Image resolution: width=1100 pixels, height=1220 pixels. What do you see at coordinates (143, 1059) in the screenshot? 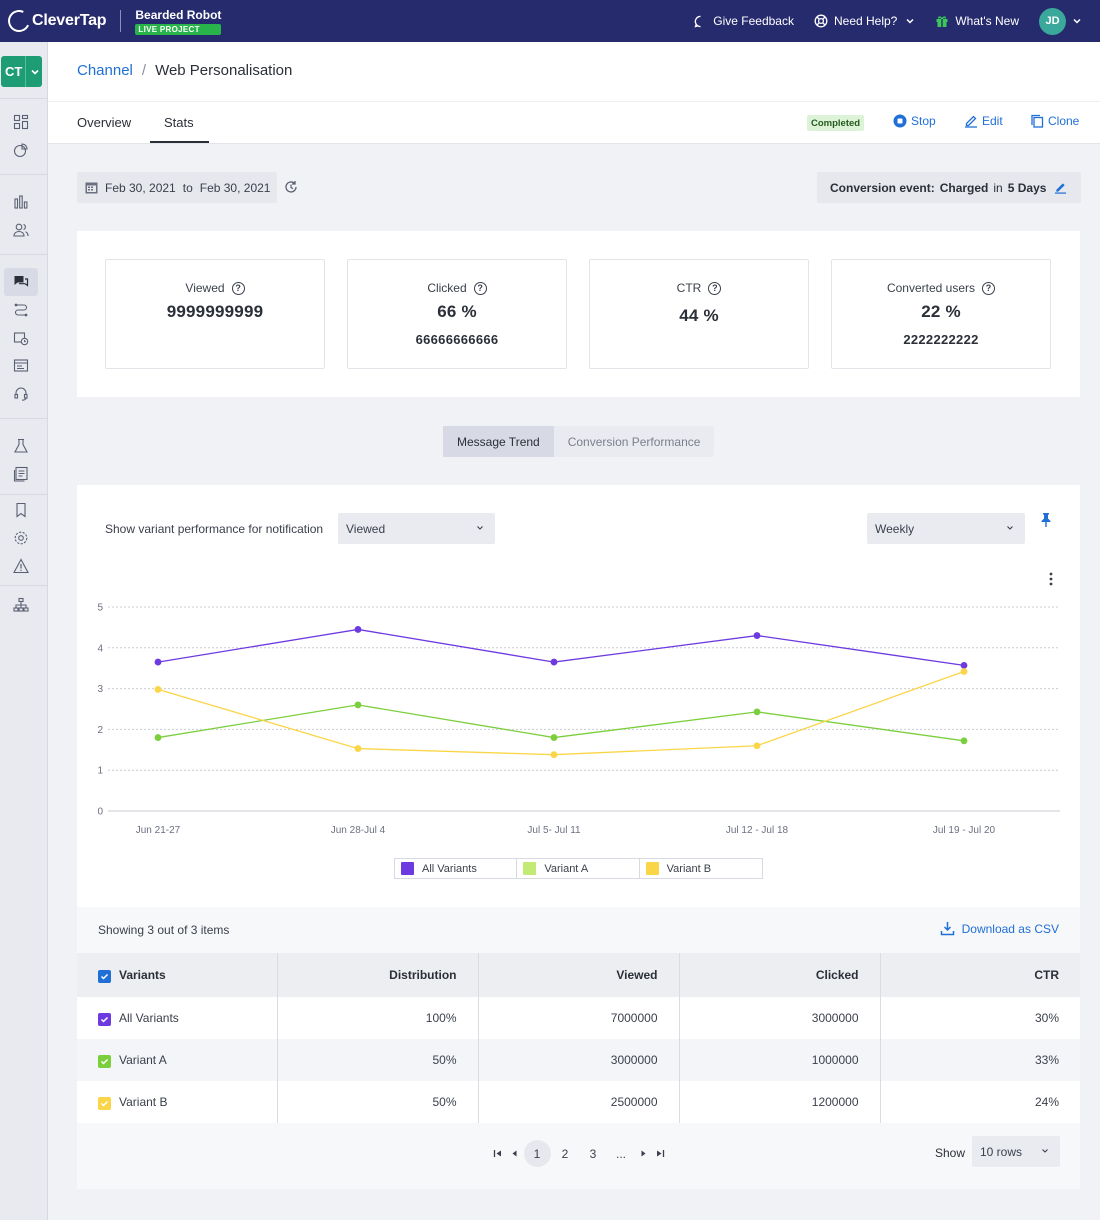
I see `variant-name: Variant A` at bounding box center [143, 1059].